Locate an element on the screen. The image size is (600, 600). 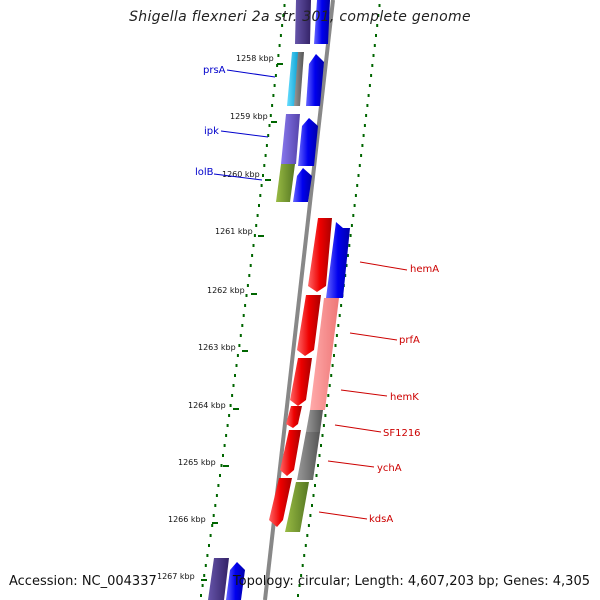
tick-label: 1261 kbp is located at coordinates (234, 231).